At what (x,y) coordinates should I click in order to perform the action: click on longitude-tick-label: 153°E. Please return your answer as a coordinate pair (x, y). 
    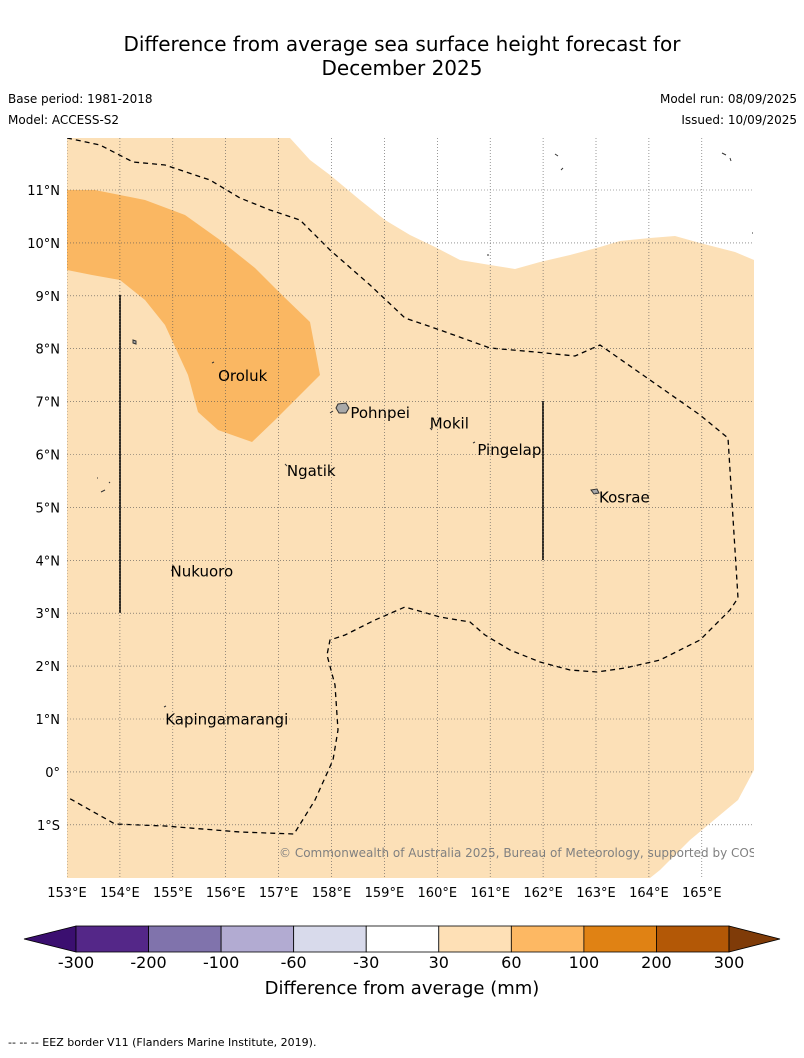
    Looking at the image, I should click on (67, 893).